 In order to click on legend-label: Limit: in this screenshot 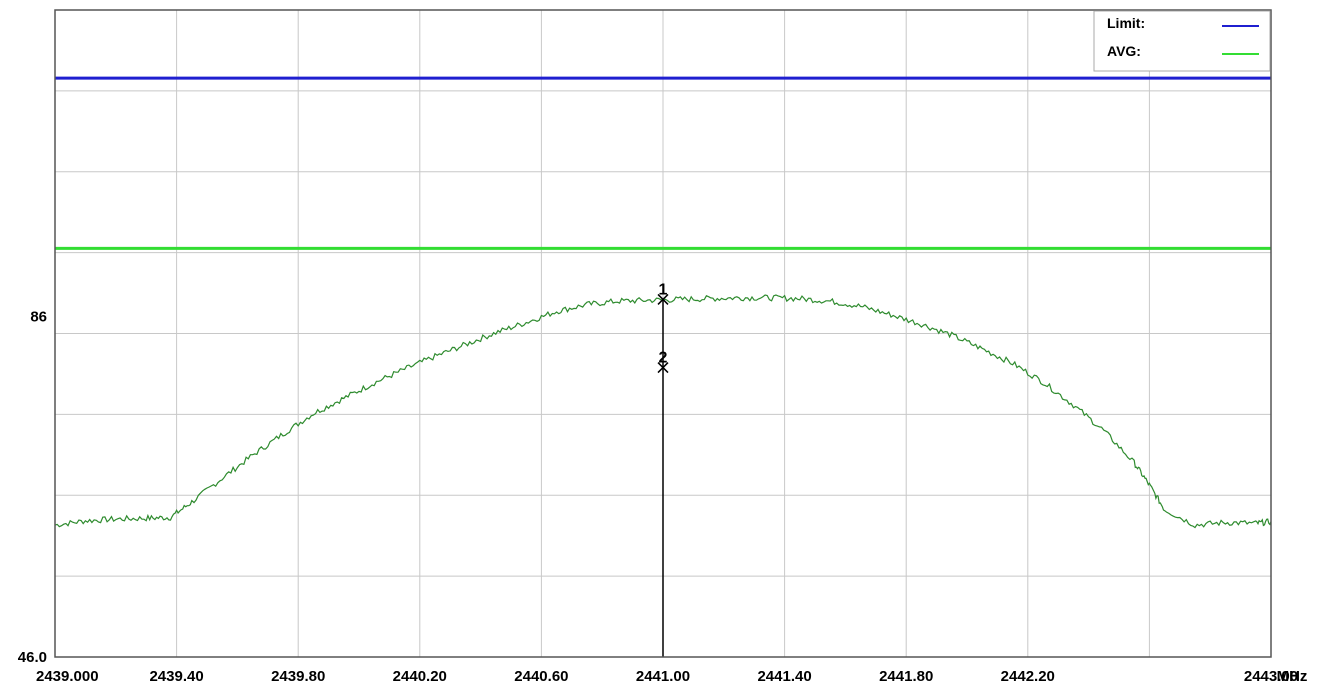, I will do `click(1126, 23)`.